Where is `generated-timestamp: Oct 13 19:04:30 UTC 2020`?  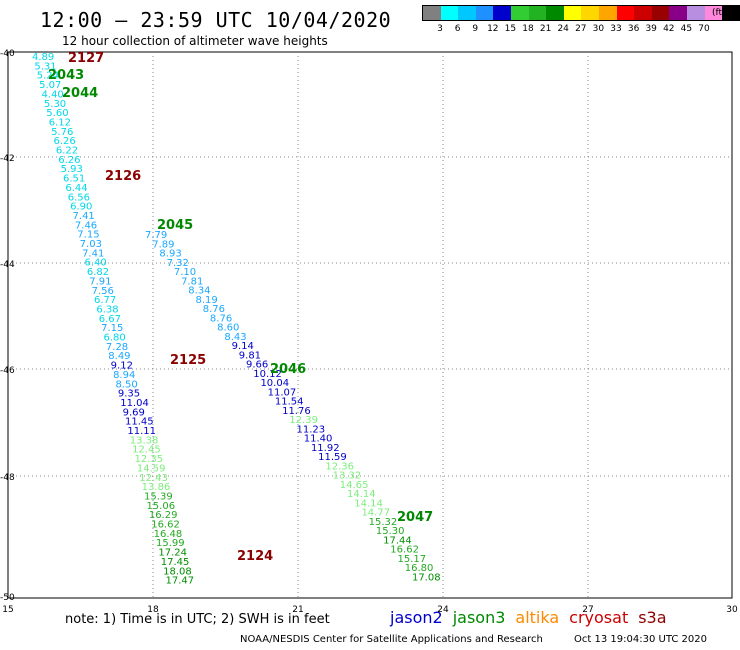
generated-timestamp: Oct 13 19:04:30 UTC 2020 is located at coordinates (640, 639).